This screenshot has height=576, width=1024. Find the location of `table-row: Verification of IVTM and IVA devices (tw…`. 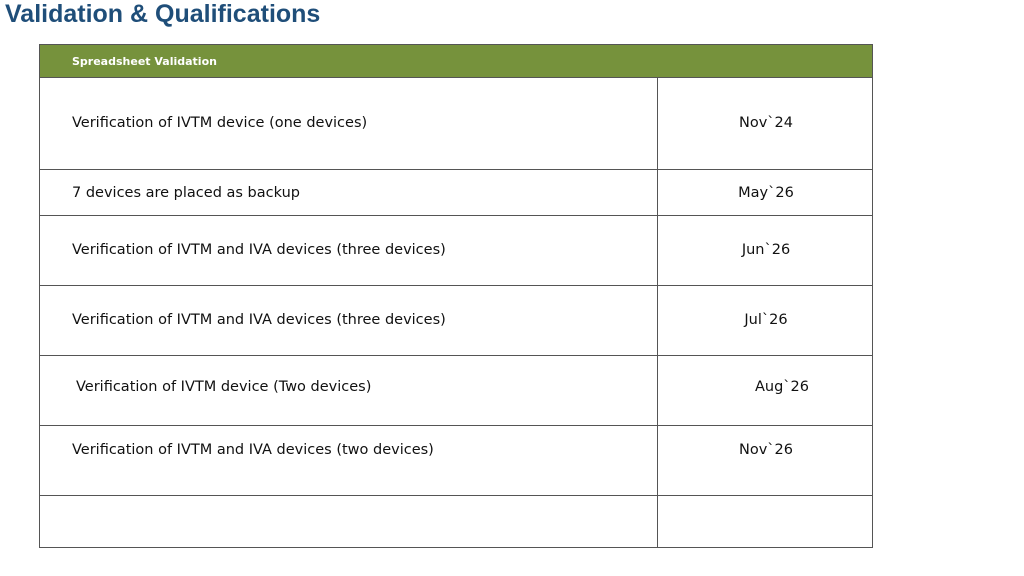

table-row: Verification of IVTM and IVA devices (tw… is located at coordinates (456, 461).